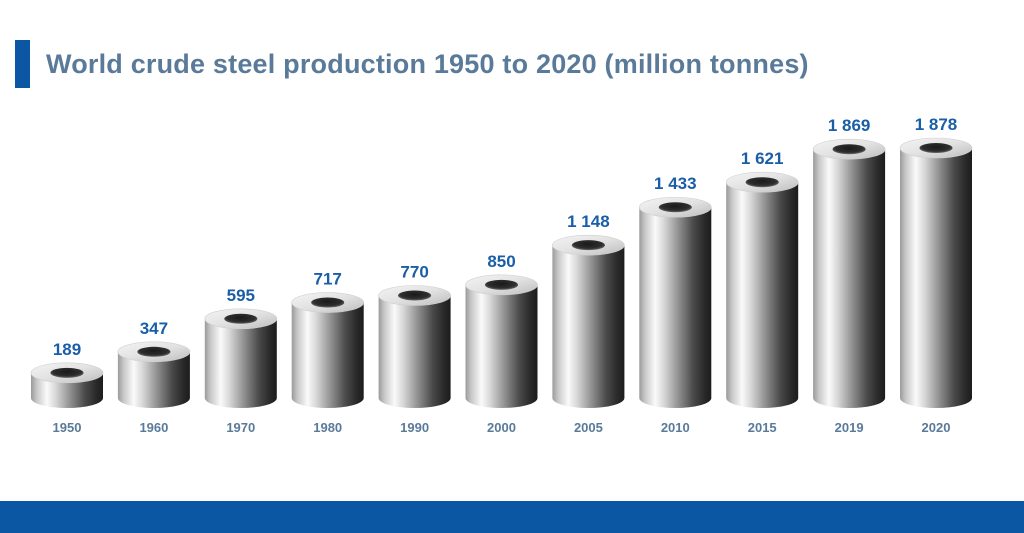 Image resolution: width=1024 pixels, height=533 pixels. I want to click on x-tick-label: 2019, so click(849, 427).